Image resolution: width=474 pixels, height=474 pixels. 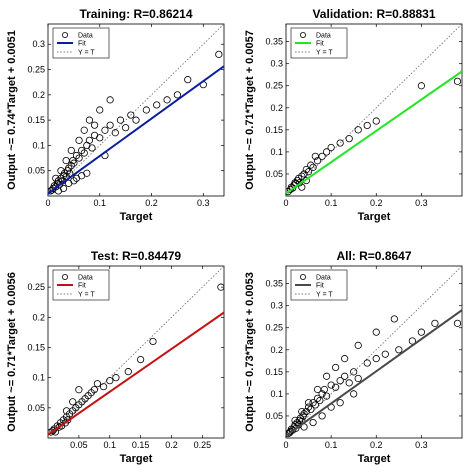 What do you see at coordinates (203, 445) in the screenshot?
I see `x-tick-label: 0.25` at bounding box center [203, 445].